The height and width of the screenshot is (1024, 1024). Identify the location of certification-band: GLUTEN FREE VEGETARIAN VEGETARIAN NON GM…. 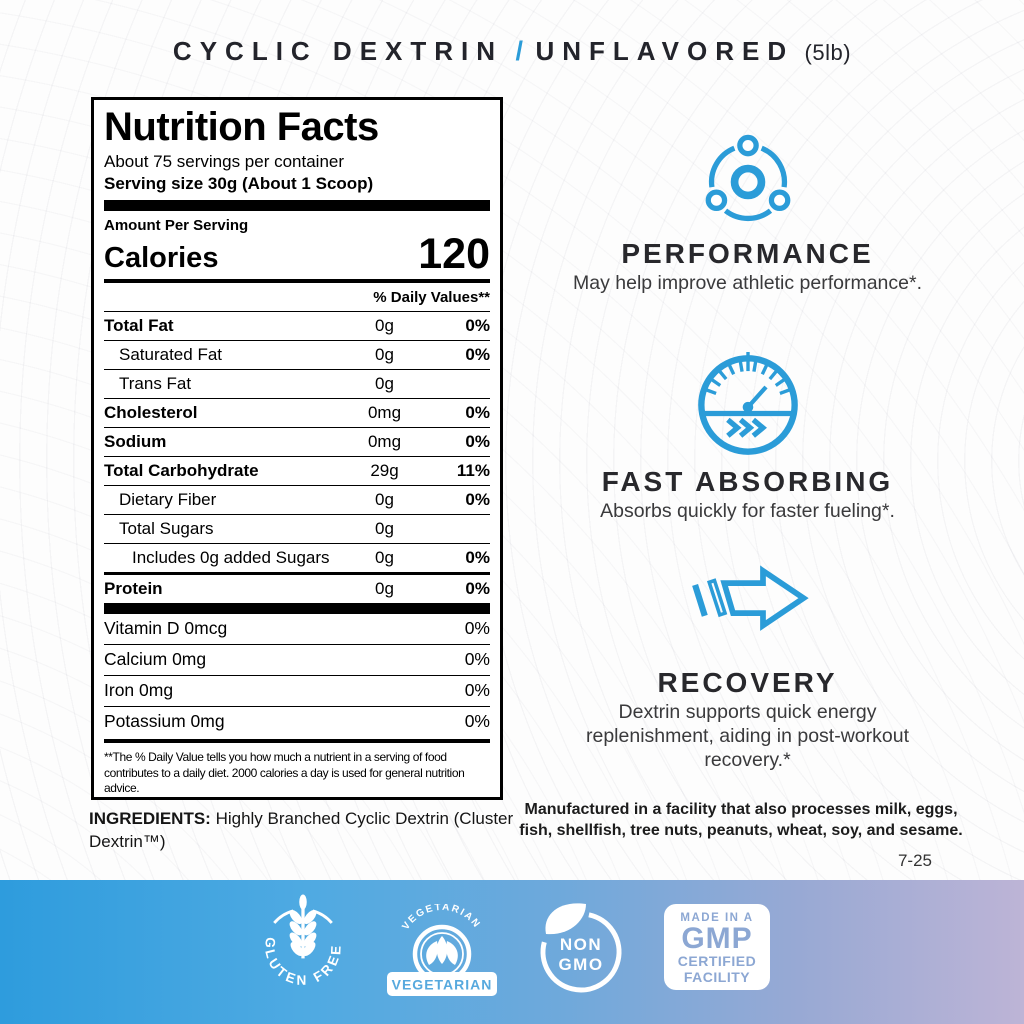
(512, 952).